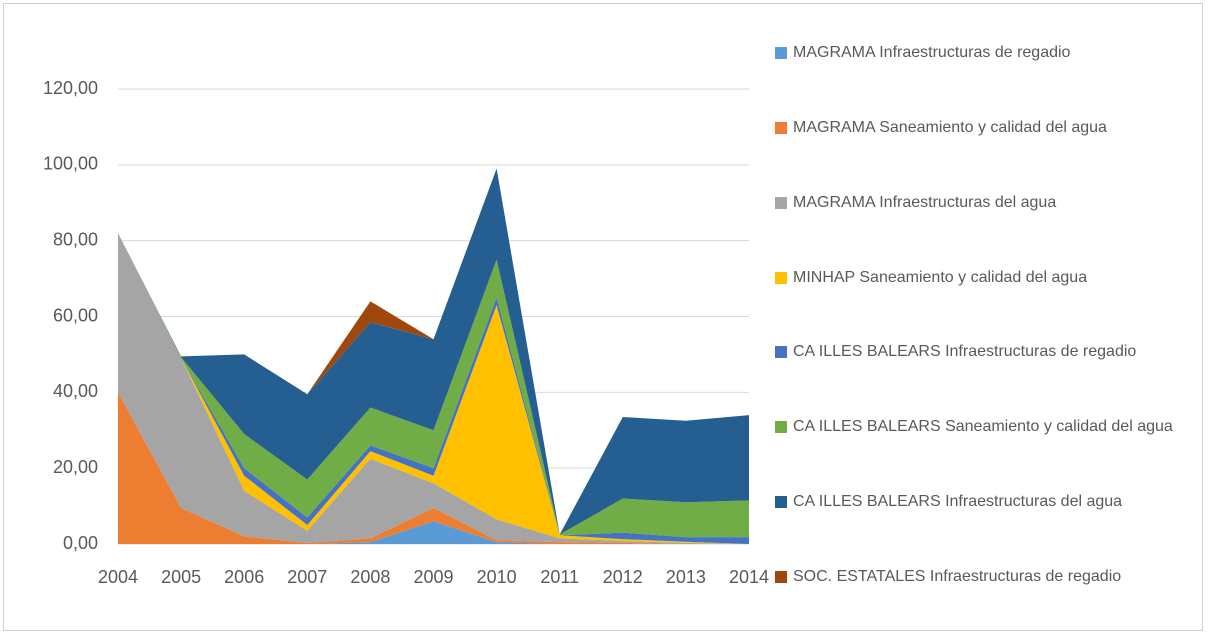 This screenshot has width=1208, height=636. Describe the element at coordinates (75, 315) in the screenshot. I see `y-tick-label: 60,00` at that location.